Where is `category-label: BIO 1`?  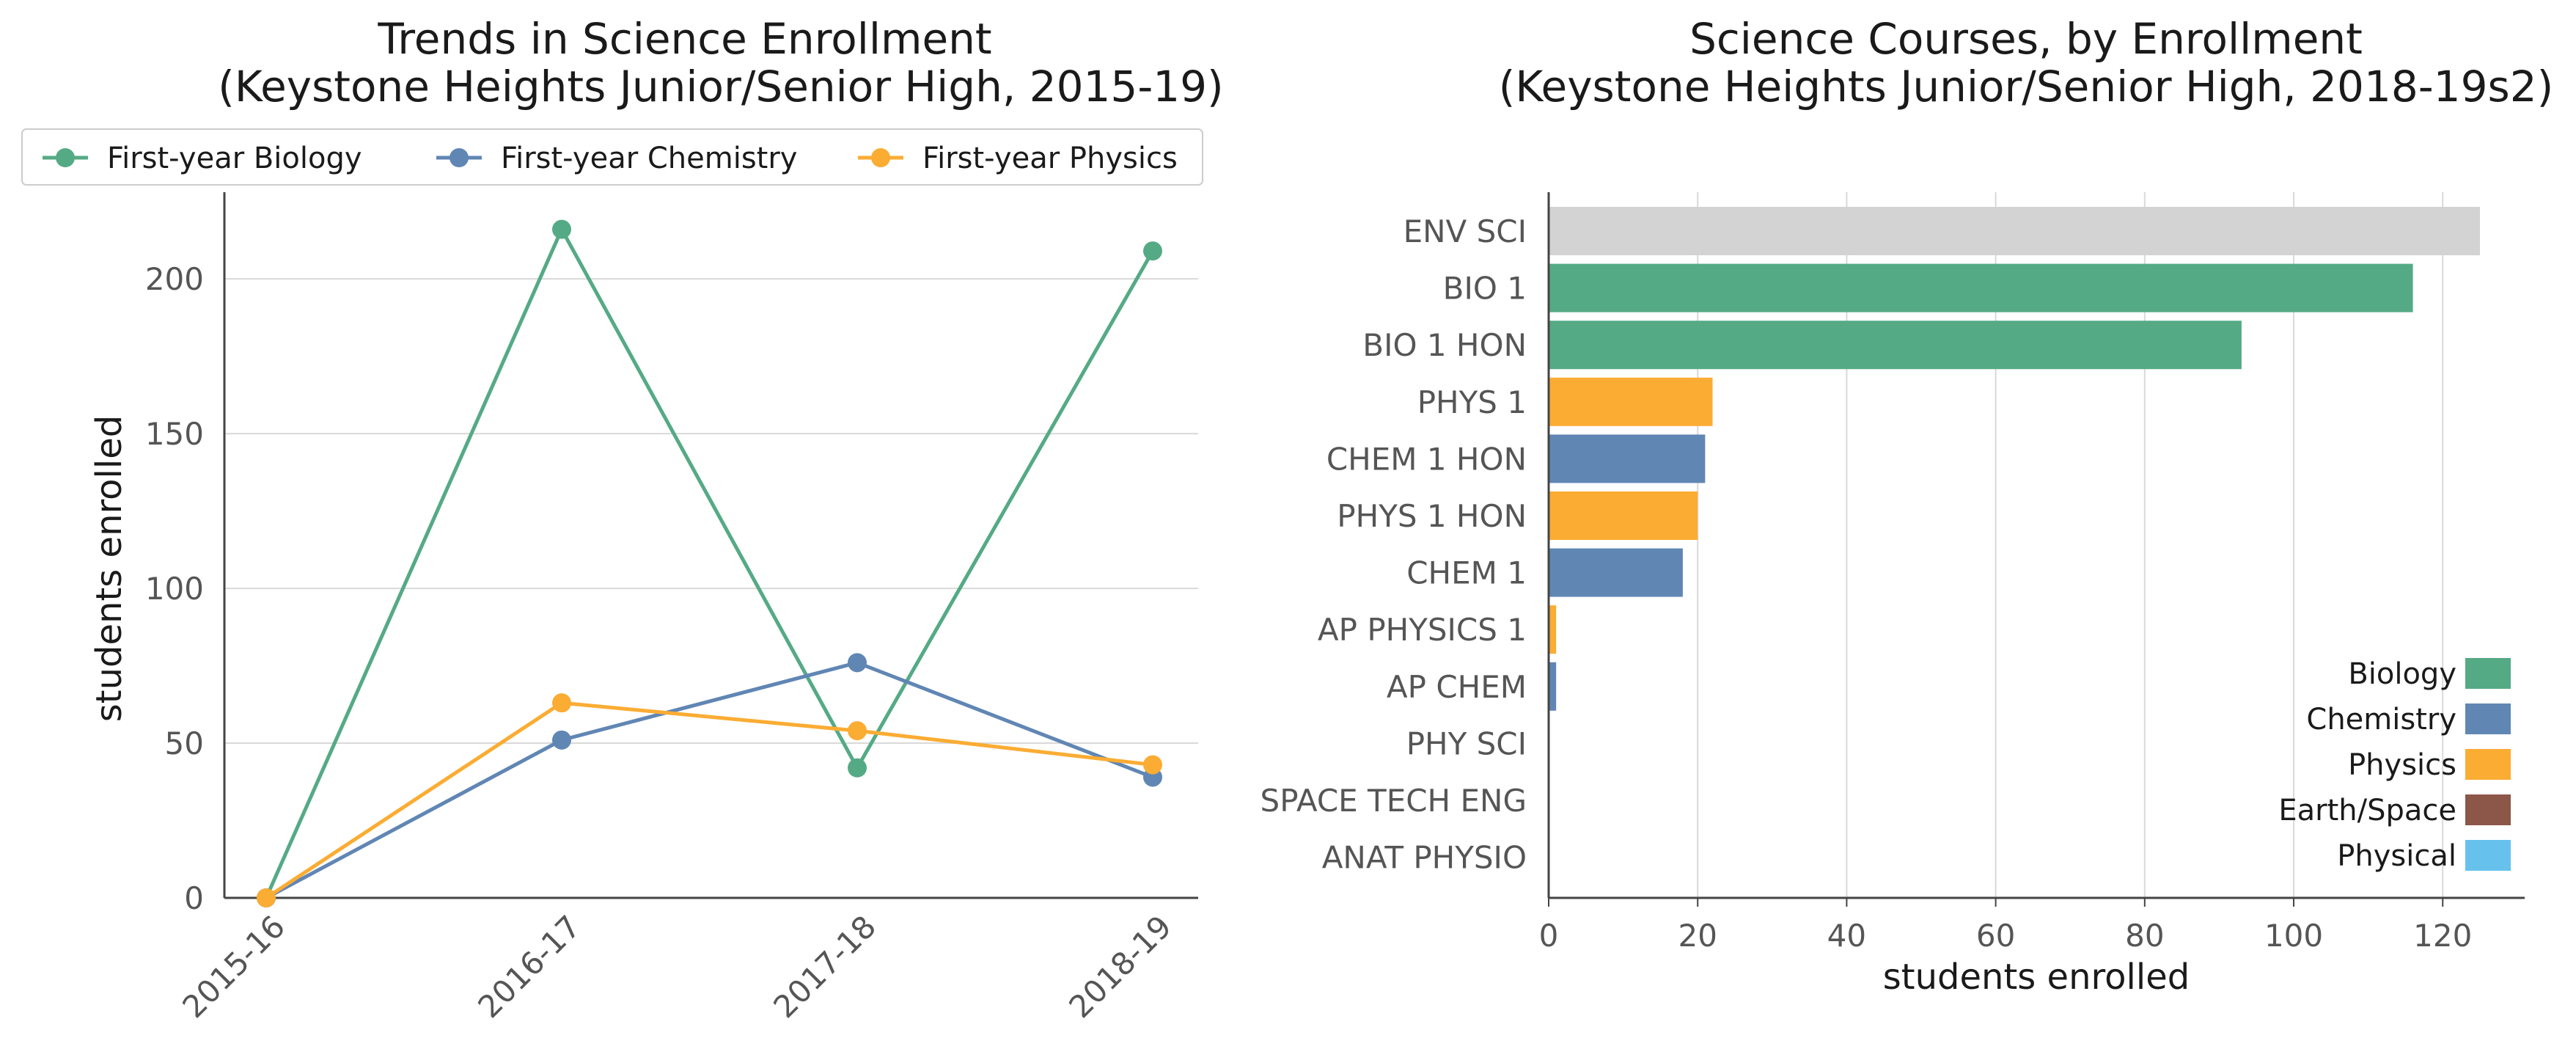
category-label: BIO 1 is located at coordinates (1485, 289).